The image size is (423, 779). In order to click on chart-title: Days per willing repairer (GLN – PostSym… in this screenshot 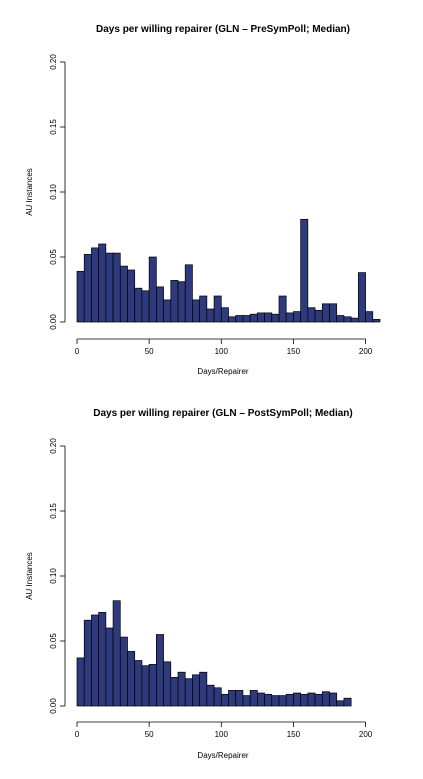, I will do `click(223, 413)`.